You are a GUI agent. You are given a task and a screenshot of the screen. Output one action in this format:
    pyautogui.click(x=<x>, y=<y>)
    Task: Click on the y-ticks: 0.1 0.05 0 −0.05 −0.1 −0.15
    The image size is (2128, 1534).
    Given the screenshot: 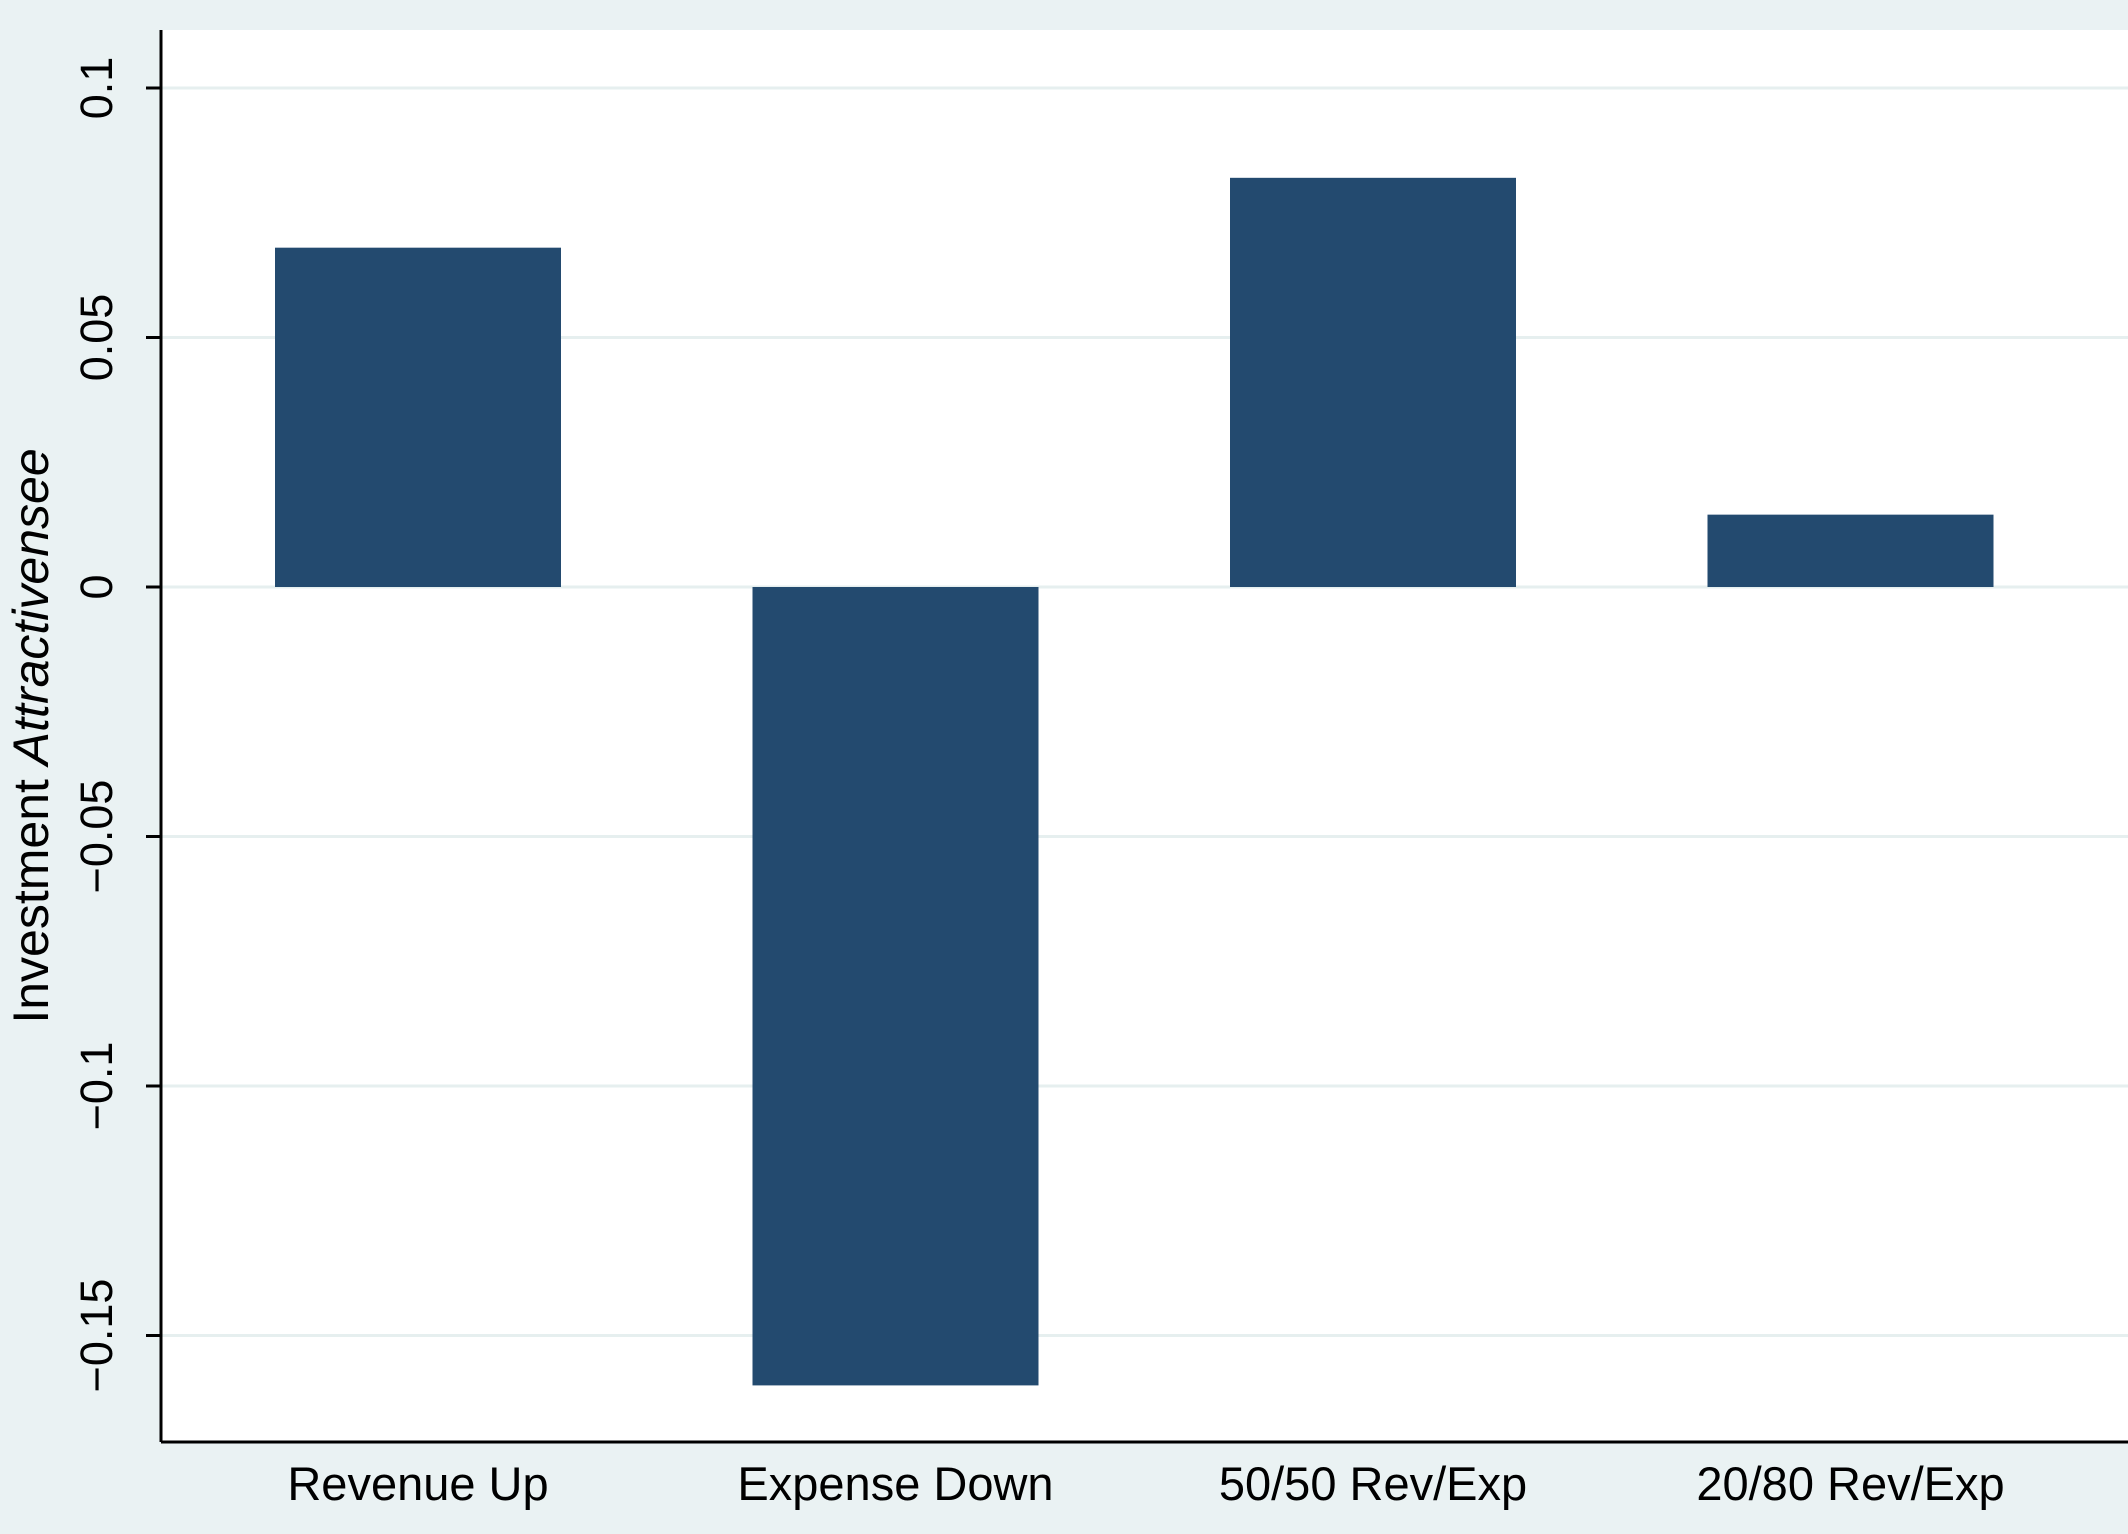 What is the action you would take?
    pyautogui.click(x=116, y=725)
    